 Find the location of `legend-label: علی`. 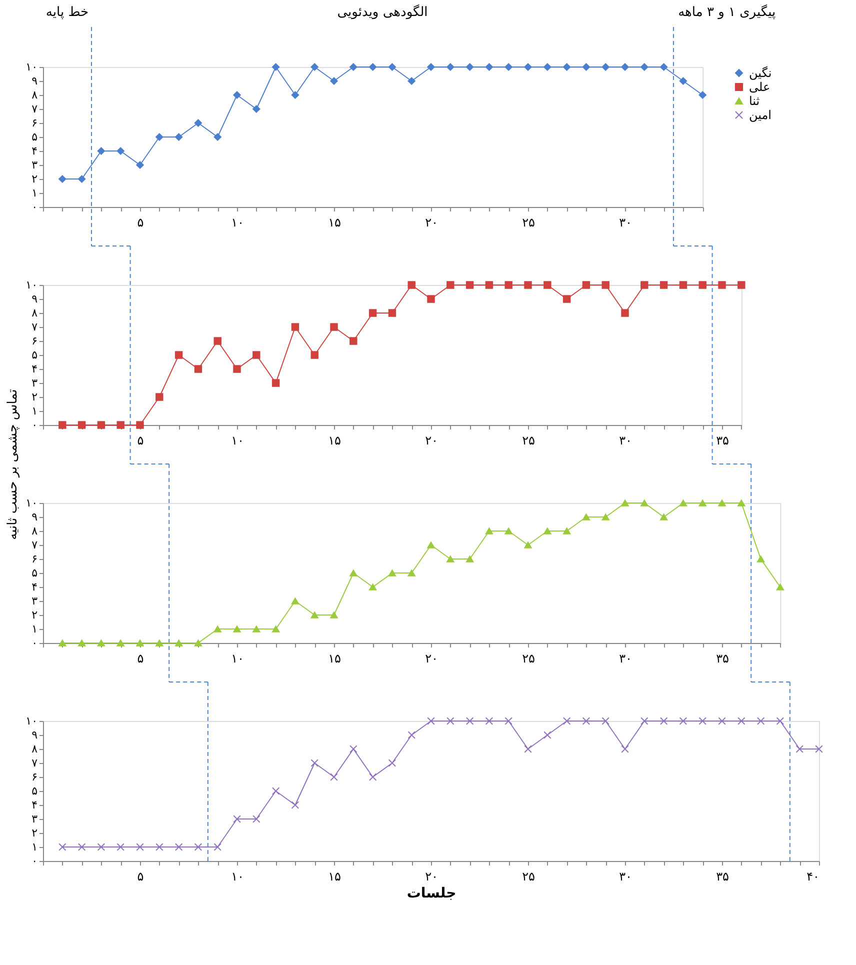

legend-label: علی is located at coordinates (759, 87).